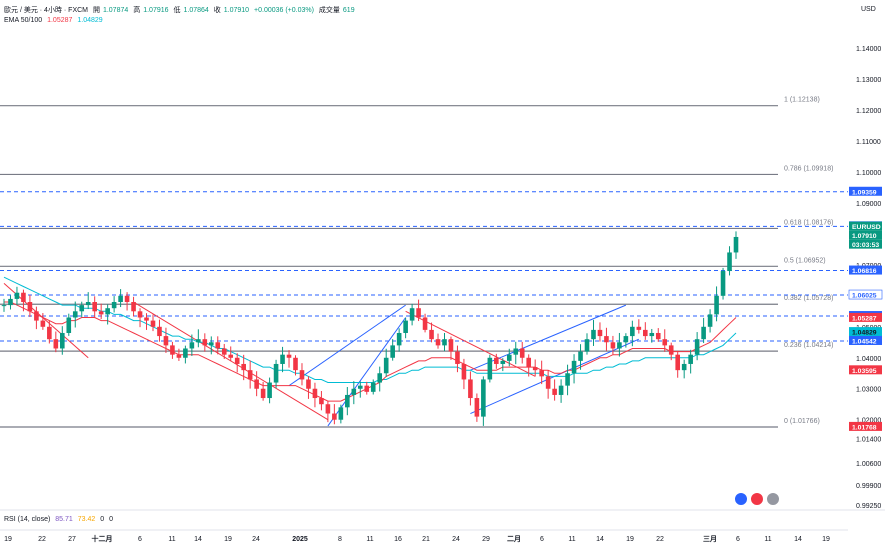 The height and width of the screenshot is (549, 885). Describe the element at coordinates (236, 10) in the screenshot. I see `close-value: 1.07910` at that location.